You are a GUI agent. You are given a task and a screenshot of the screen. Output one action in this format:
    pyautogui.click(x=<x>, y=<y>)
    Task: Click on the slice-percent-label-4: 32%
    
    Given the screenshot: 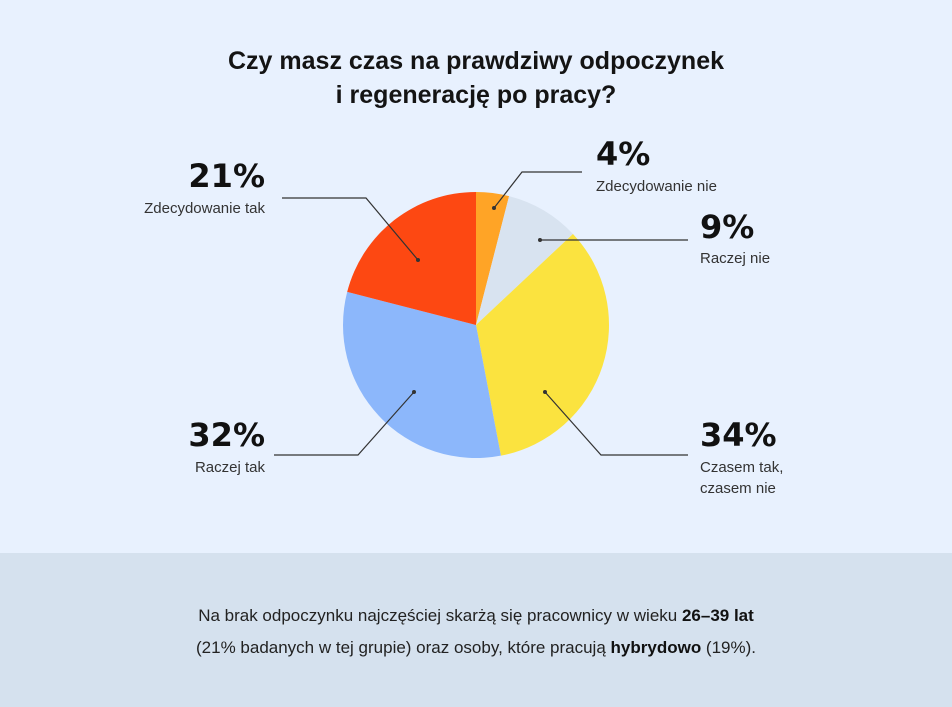 What is the action you would take?
    pyautogui.click(x=226, y=435)
    